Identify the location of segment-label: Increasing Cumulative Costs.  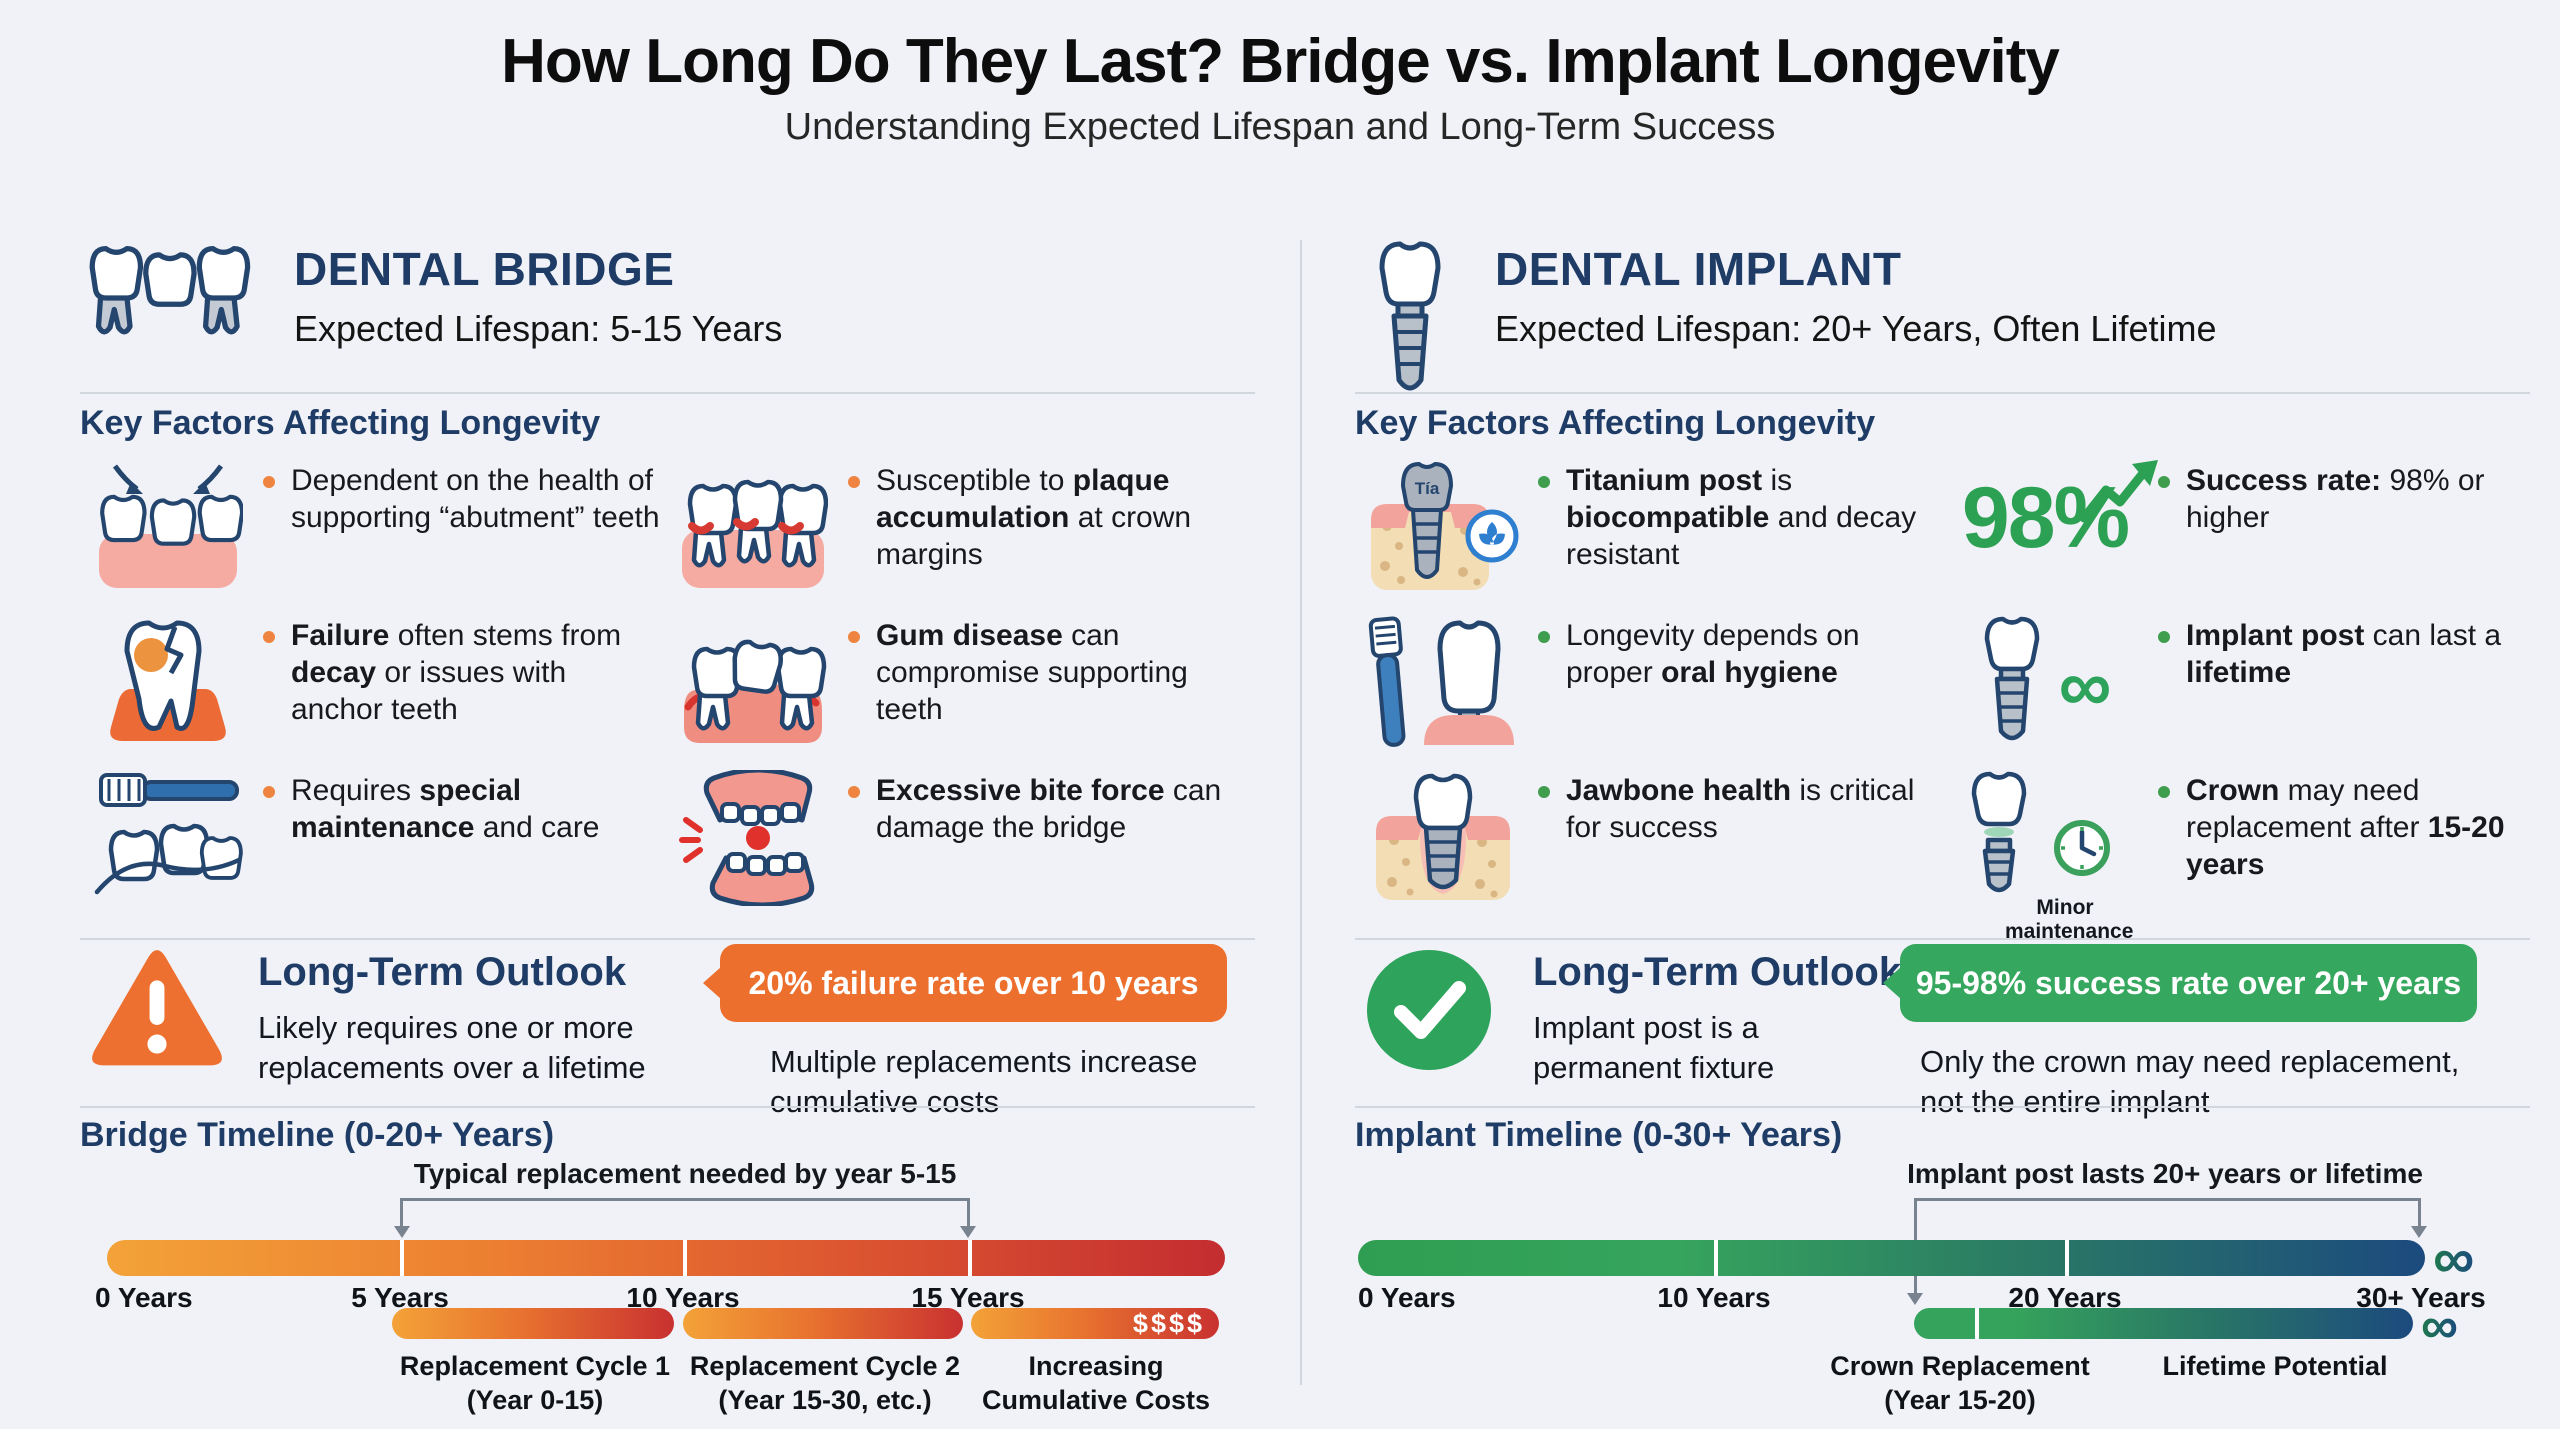
(1096, 1383).